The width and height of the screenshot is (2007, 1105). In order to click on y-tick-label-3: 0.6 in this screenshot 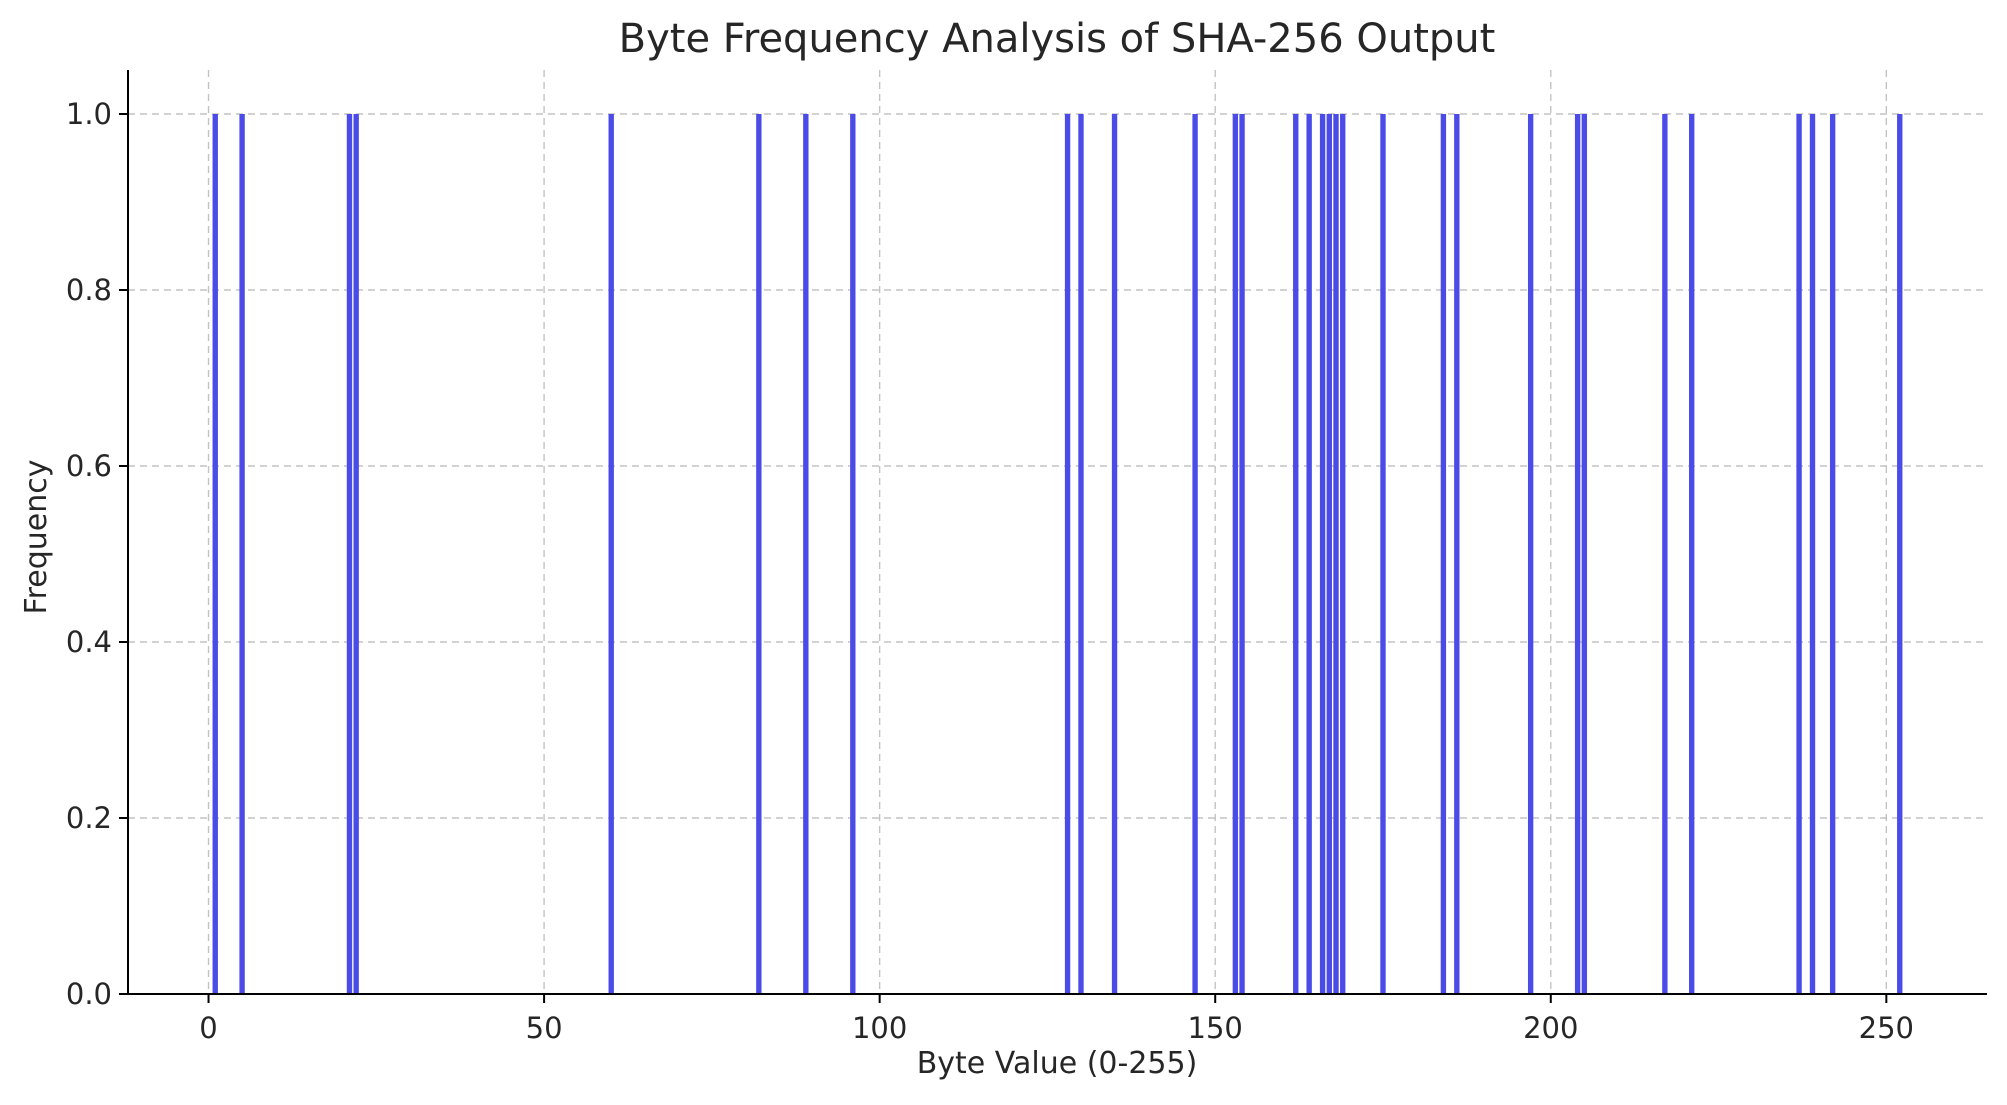, I will do `click(89, 466)`.